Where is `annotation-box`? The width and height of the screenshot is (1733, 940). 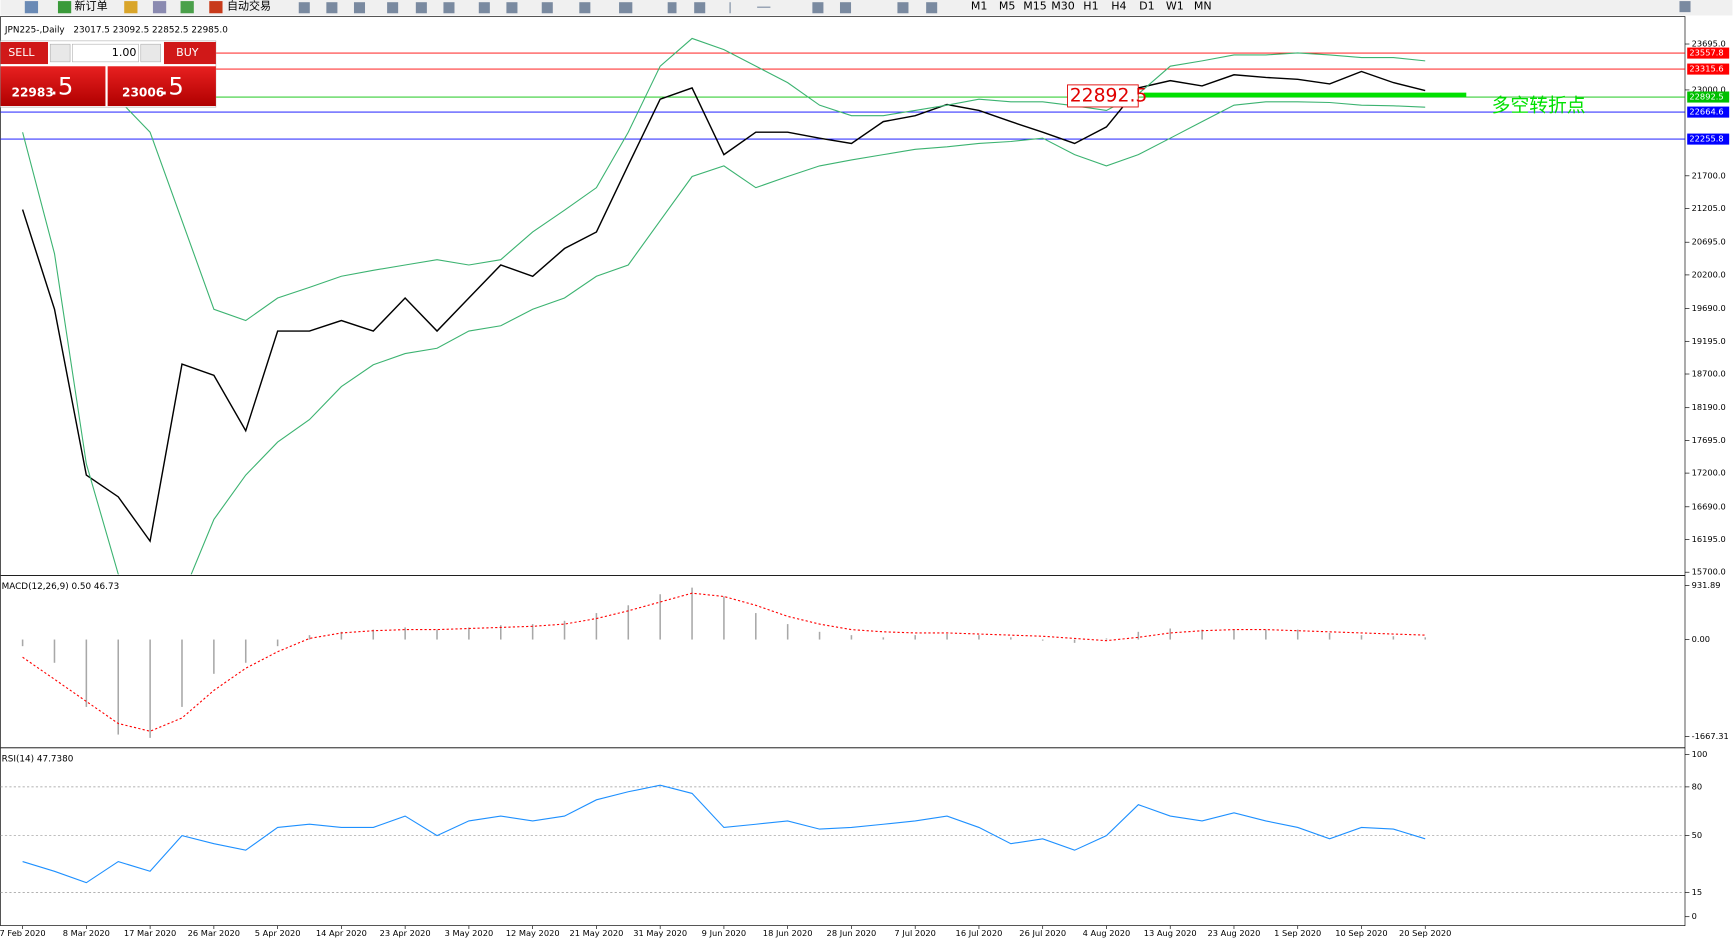 annotation-box is located at coordinates (1103, 96).